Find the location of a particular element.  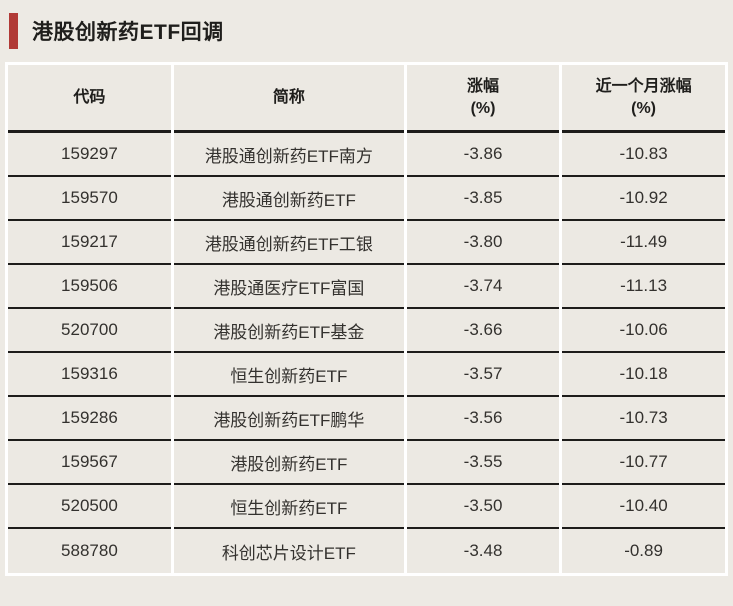

cell-change-pct: -3.74 is located at coordinates (483, 287).